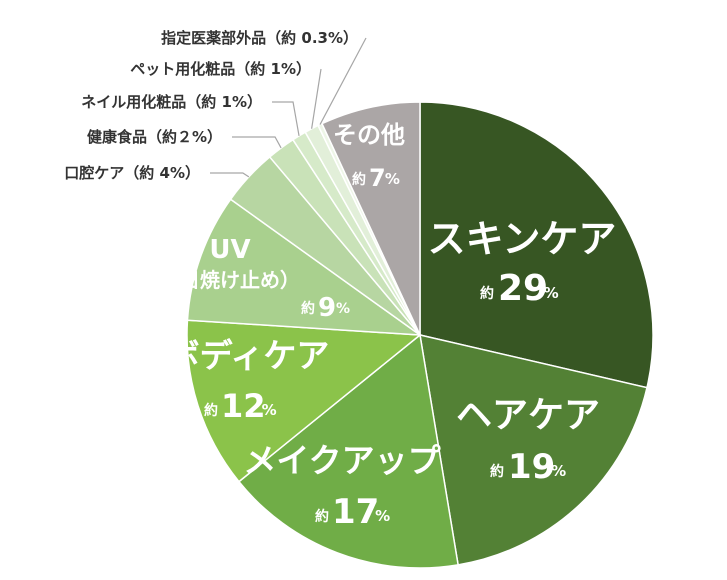 Image resolution: width=727 pixels, height=580 pixels. What do you see at coordinates (229, 250) in the screenshot?
I see `slice-label-name: UV` at bounding box center [229, 250].